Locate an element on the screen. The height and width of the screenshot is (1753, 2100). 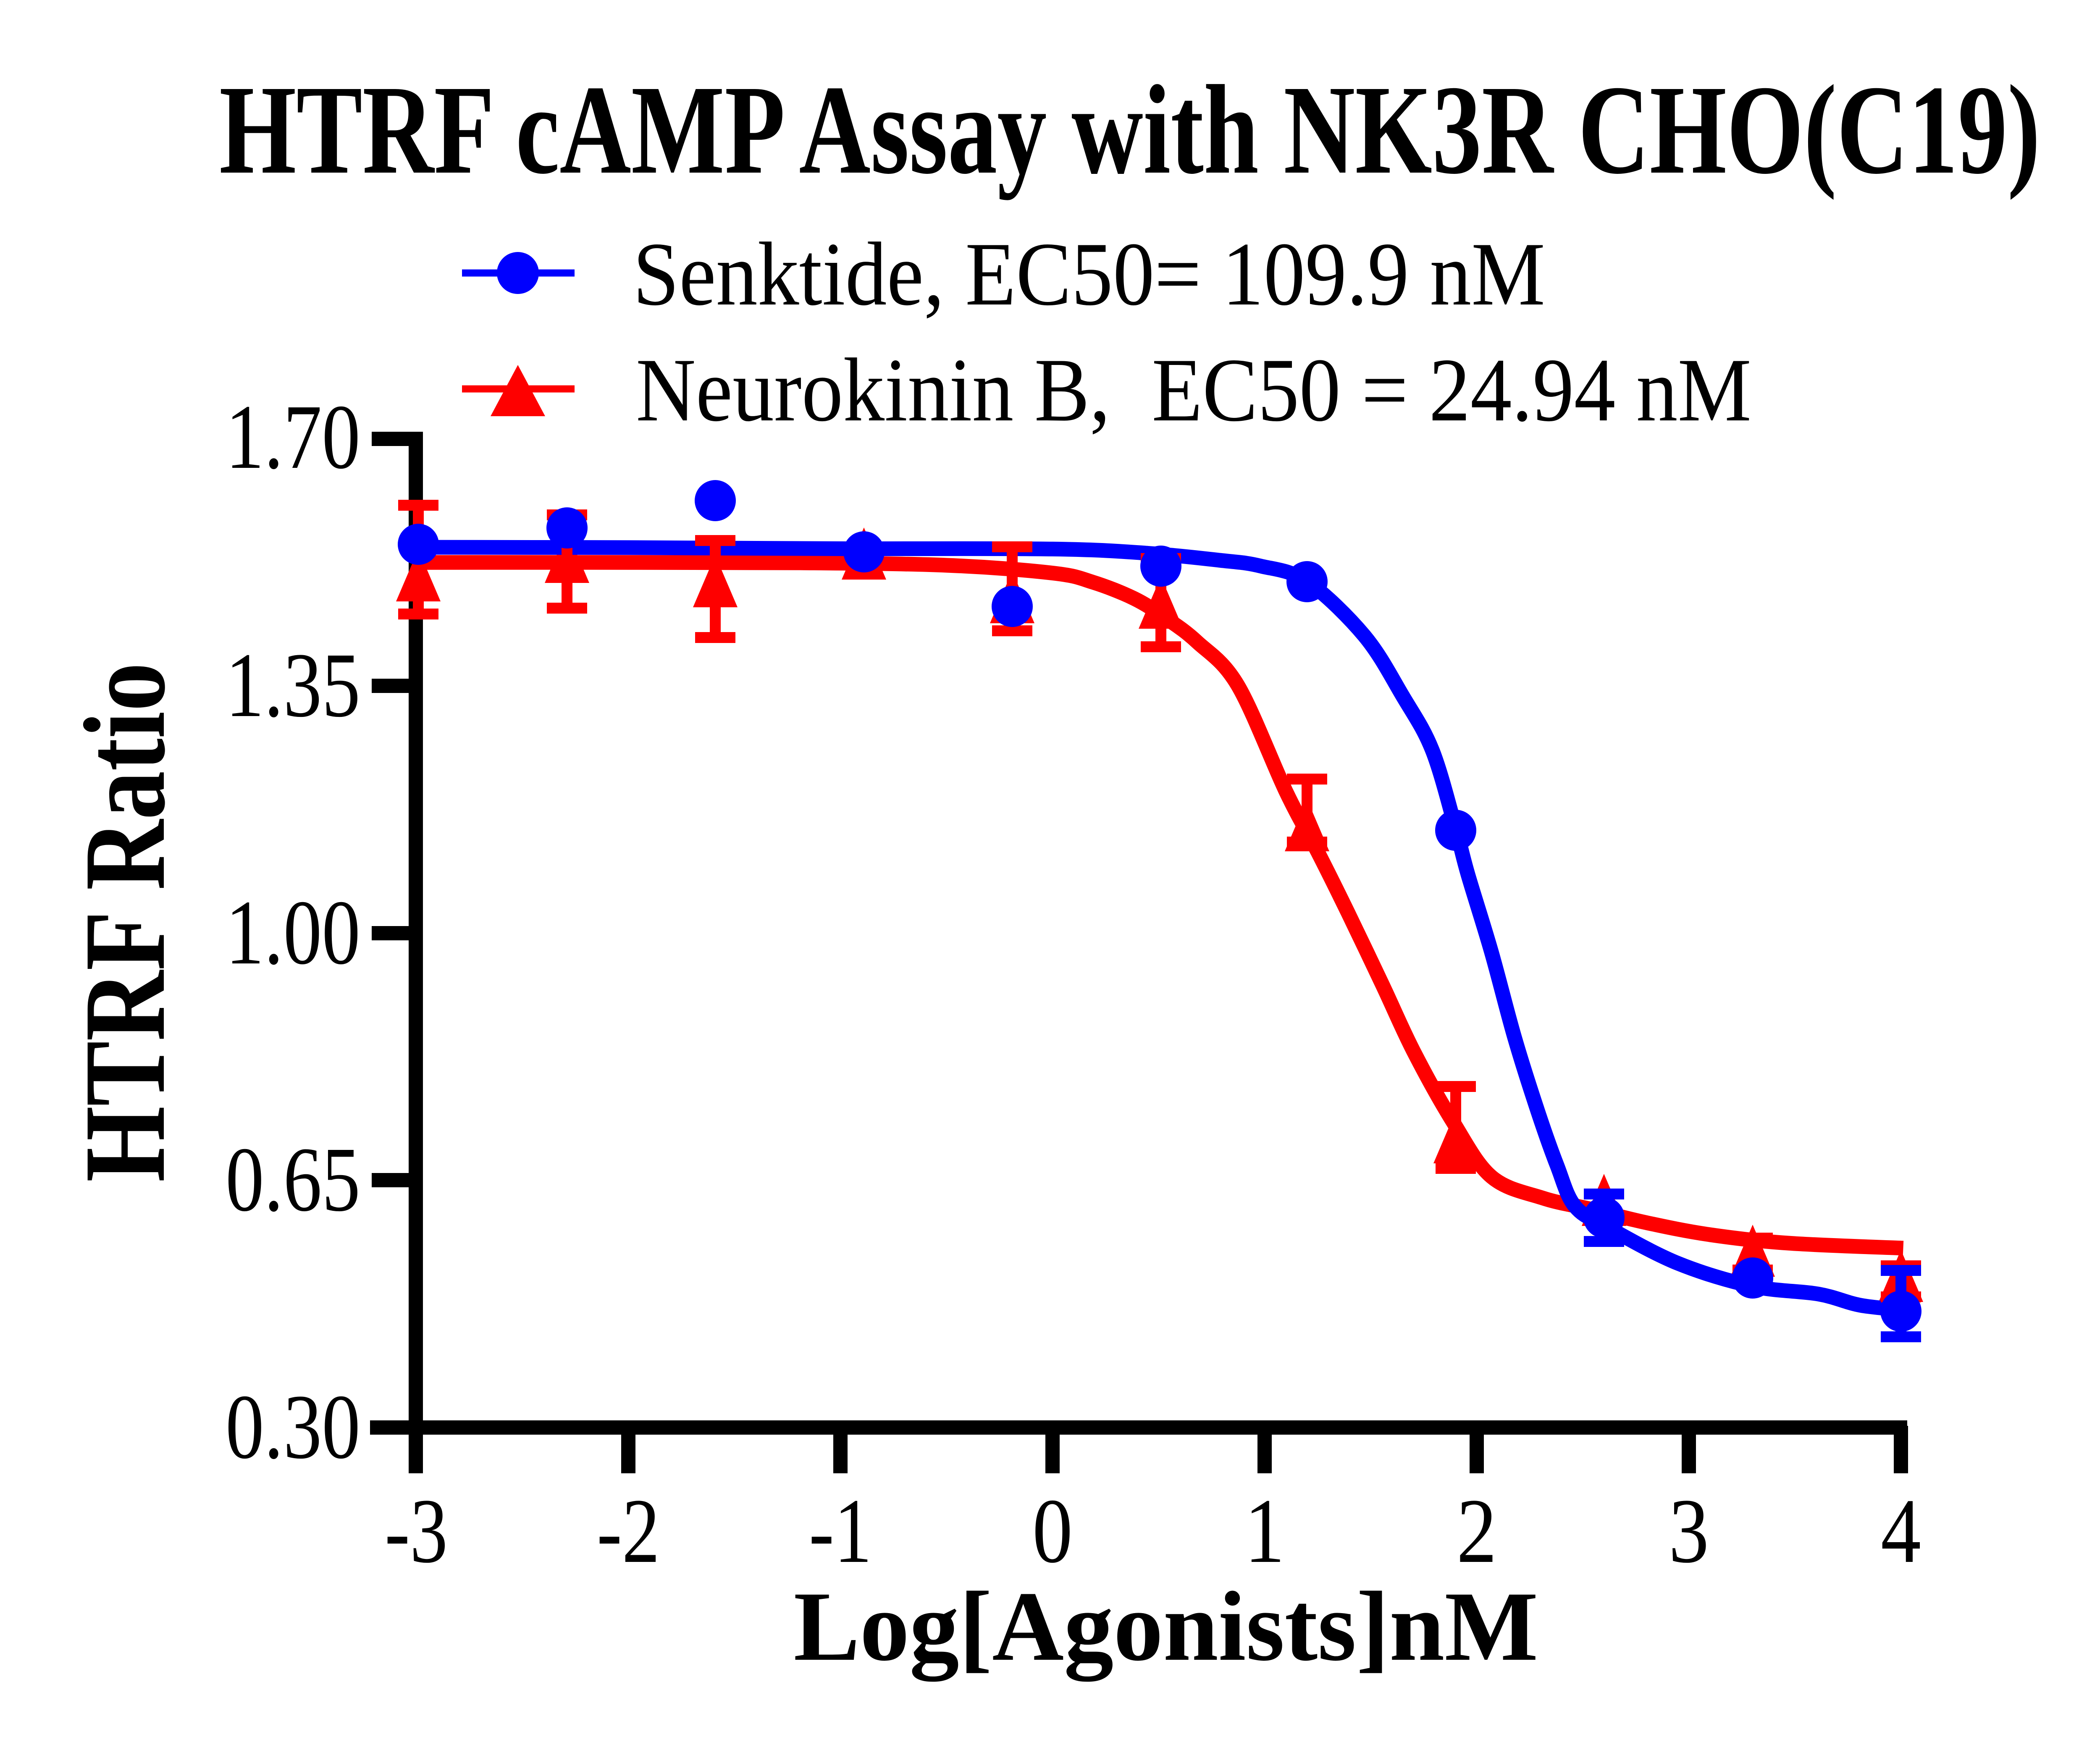
svg-text: 0.65 is located at coordinates (293, 1179).